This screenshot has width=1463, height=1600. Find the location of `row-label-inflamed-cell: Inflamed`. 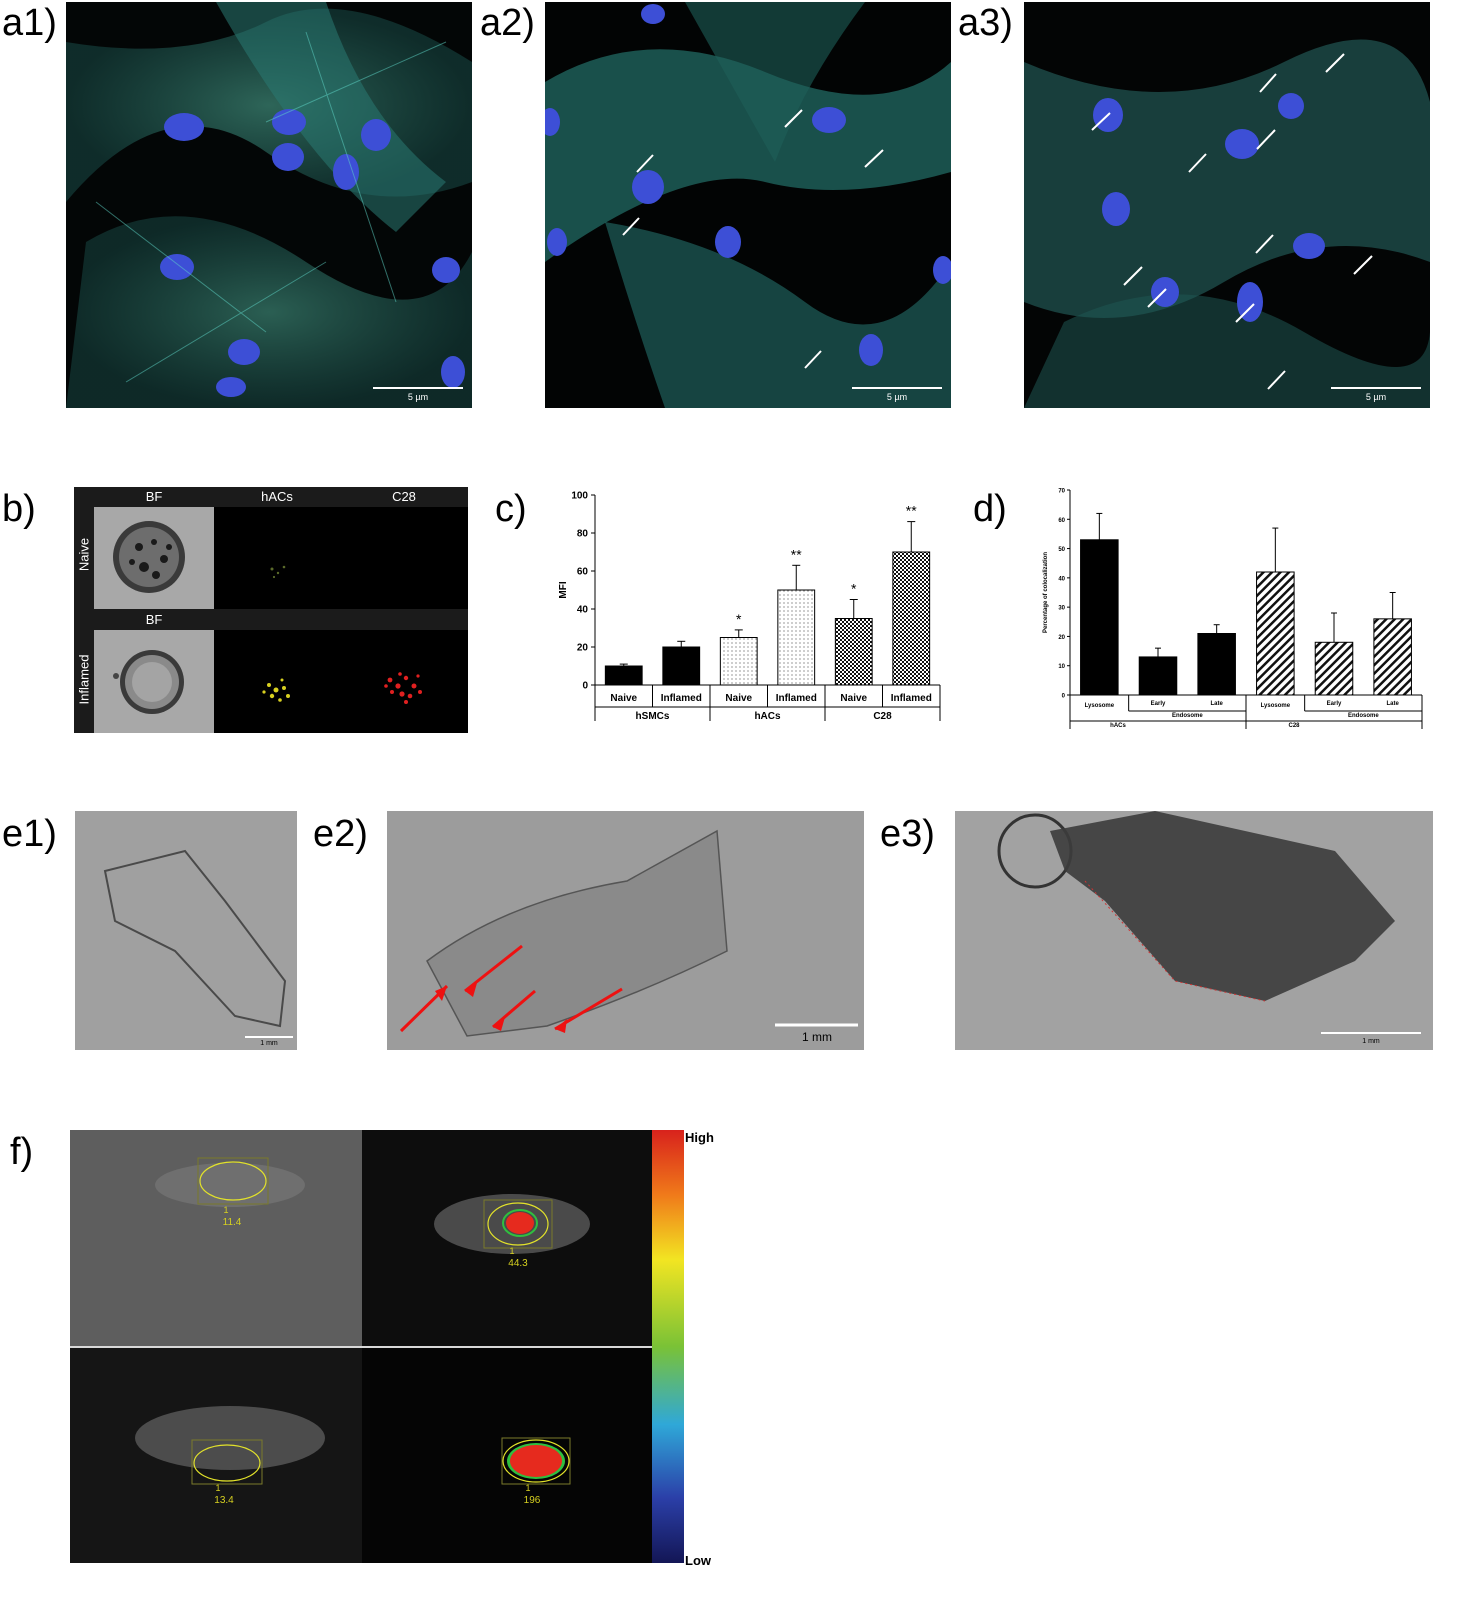

row-label-inflamed-cell: Inflamed is located at coordinates (84, 681).